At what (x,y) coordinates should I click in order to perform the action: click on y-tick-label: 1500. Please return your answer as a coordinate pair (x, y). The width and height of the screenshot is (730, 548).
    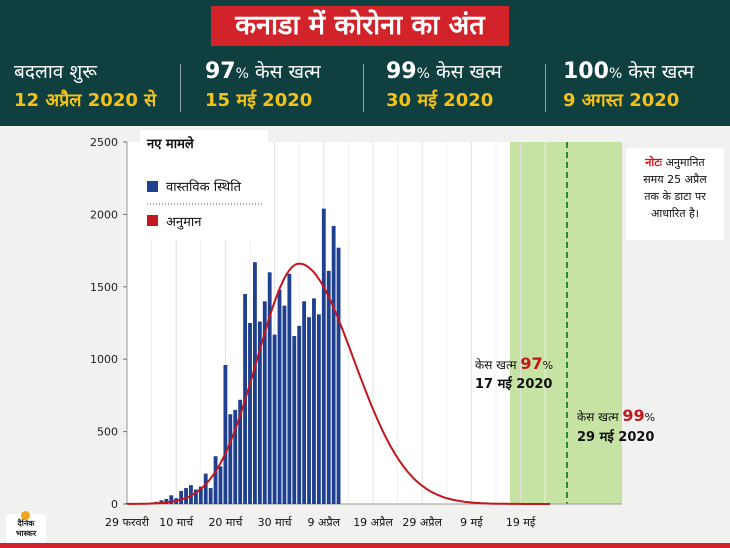
    Looking at the image, I should click on (104, 287).